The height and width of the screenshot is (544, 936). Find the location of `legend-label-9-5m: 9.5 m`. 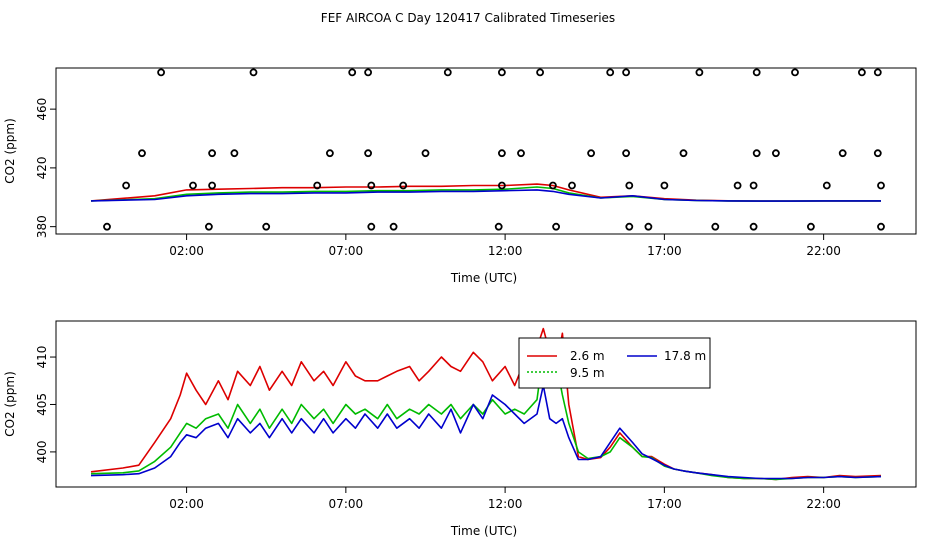

legend-label-9-5m: 9.5 m is located at coordinates (587, 373).